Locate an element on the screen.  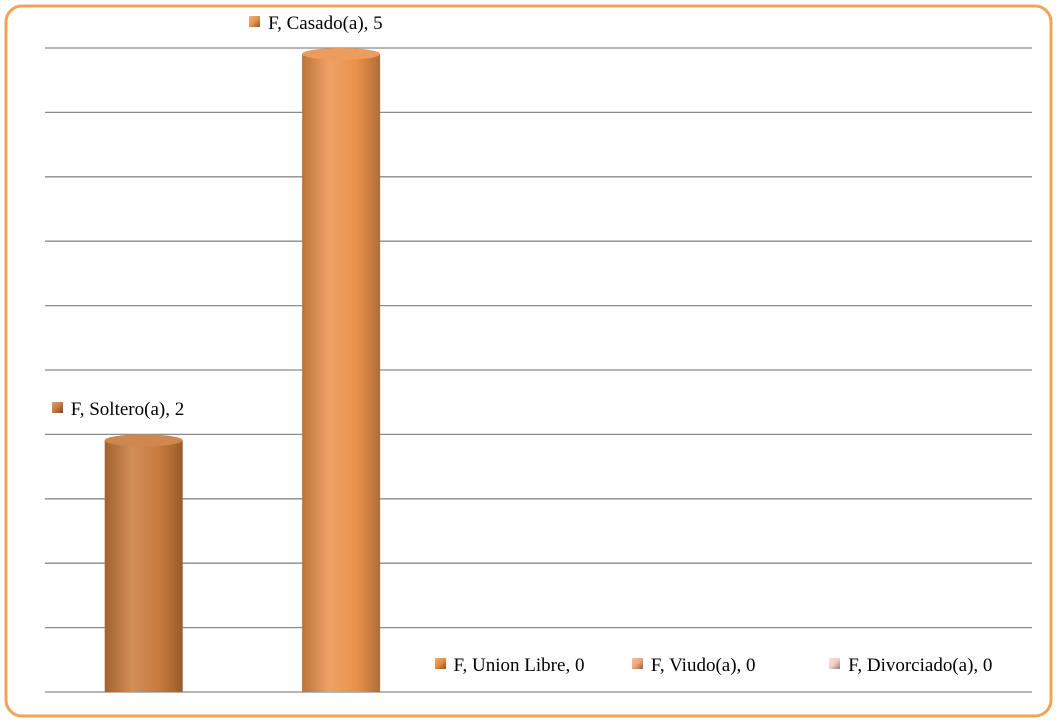
data-label: F, Divorciado(a), 0 is located at coordinates (920, 665).